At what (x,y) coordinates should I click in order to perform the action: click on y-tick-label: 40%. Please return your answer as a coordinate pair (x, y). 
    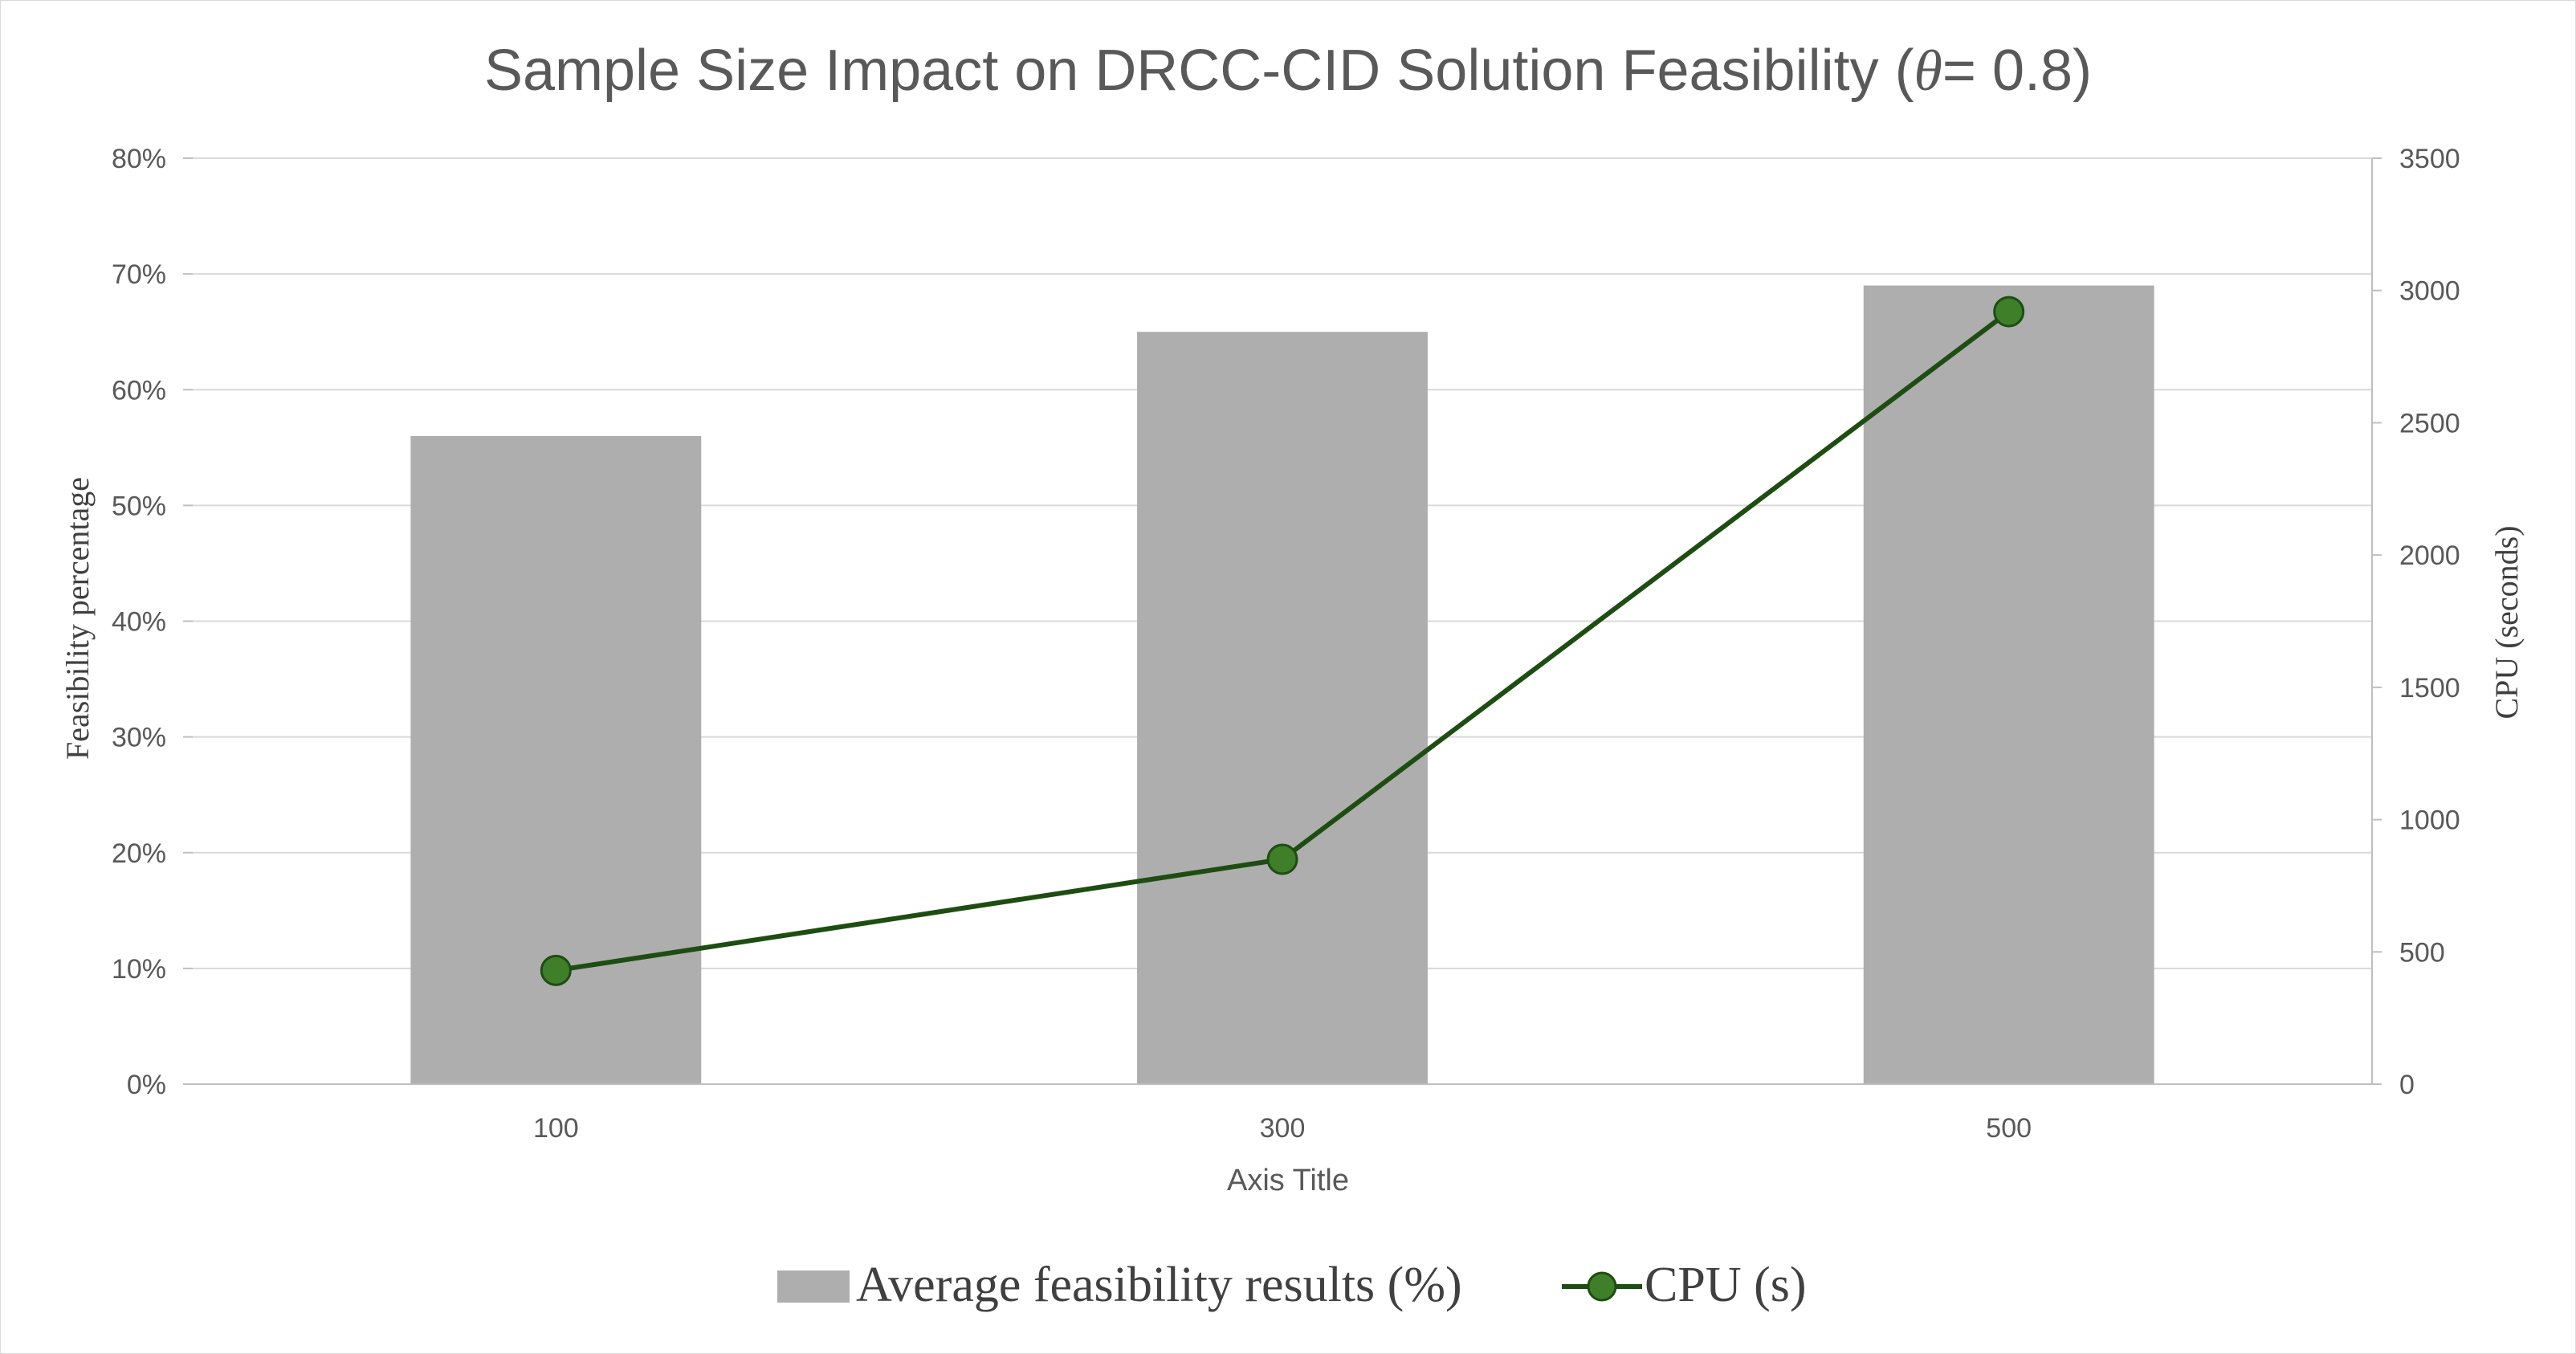
    Looking at the image, I should click on (139, 622).